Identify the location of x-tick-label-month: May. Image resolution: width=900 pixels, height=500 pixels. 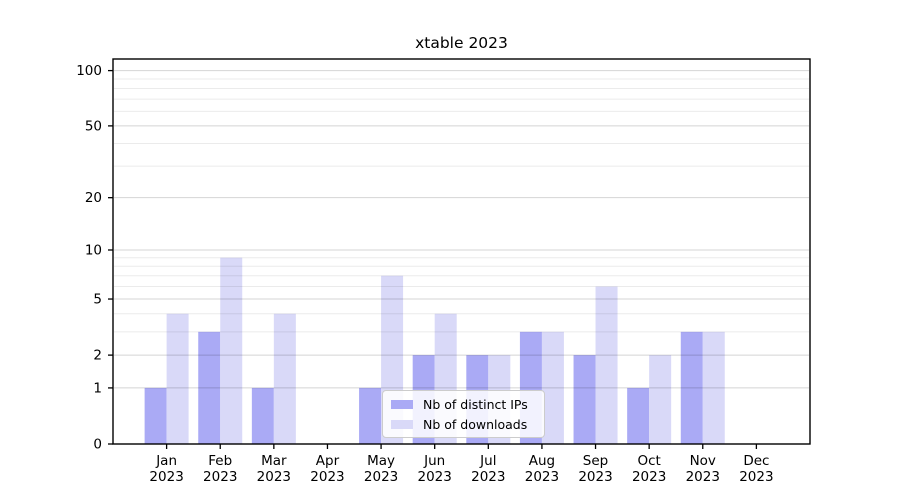
(381, 461).